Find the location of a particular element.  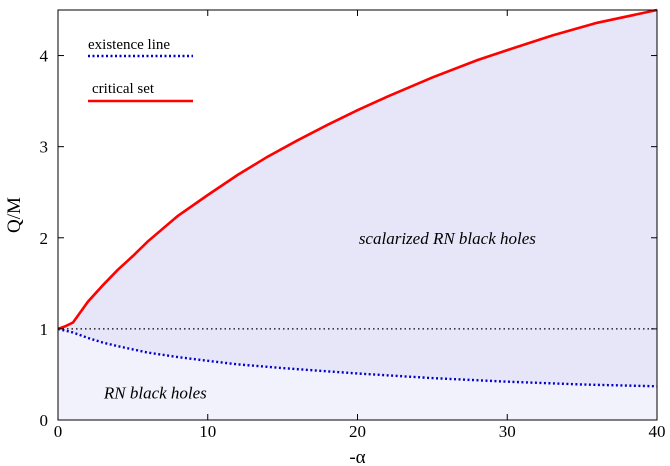

y-tick-label: 3 is located at coordinates (44, 147).